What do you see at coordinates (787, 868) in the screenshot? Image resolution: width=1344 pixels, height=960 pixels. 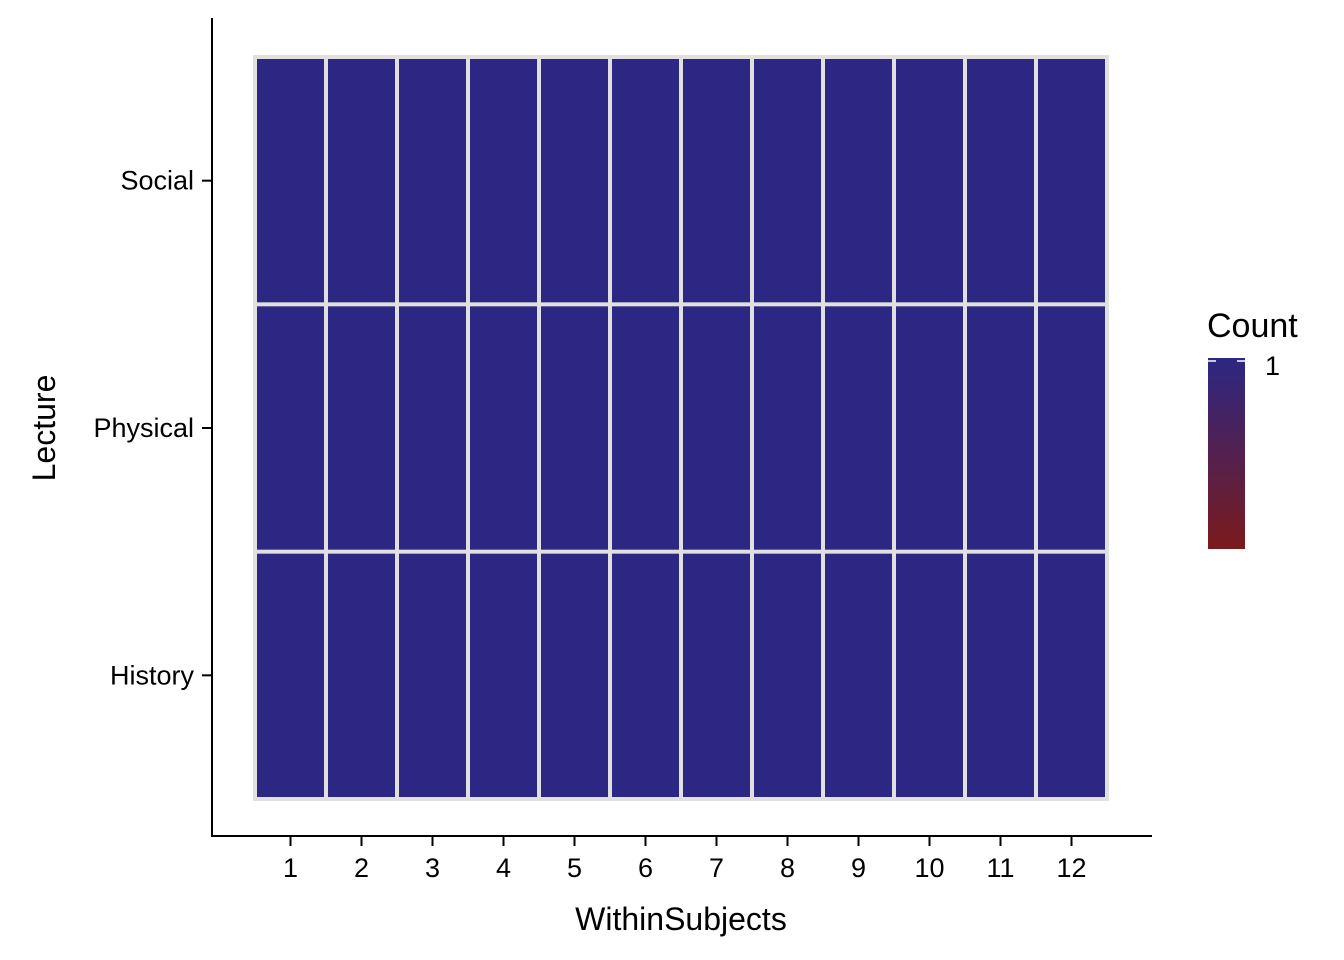 I see `x-tick-label: 8` at bounding box center [787, 868].